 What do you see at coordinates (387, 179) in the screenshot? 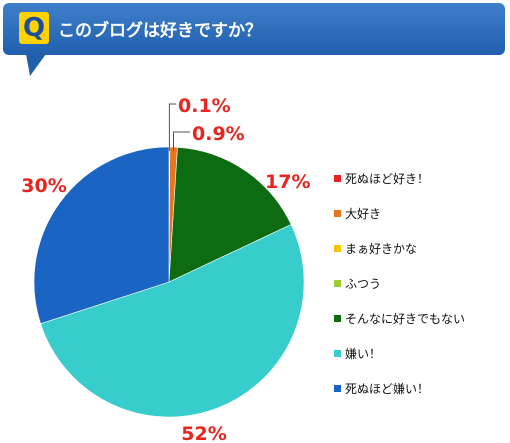
I see `legend-label-1: 死ぬほど好き！` at bounding box center [387, 179].